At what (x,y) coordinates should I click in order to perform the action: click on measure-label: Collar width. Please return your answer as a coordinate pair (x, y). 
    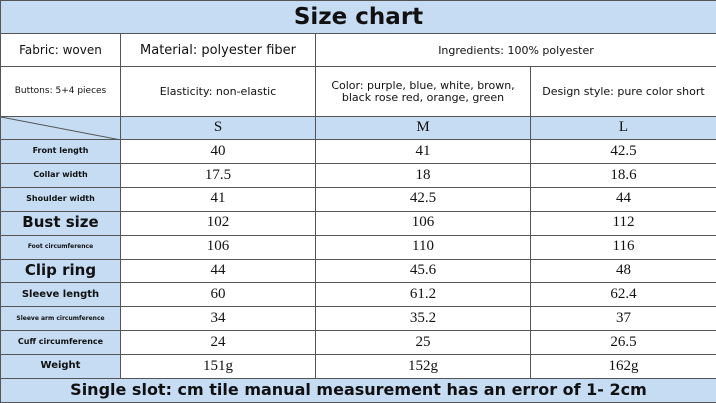
    Looking at the image, I should click on (60, 175).